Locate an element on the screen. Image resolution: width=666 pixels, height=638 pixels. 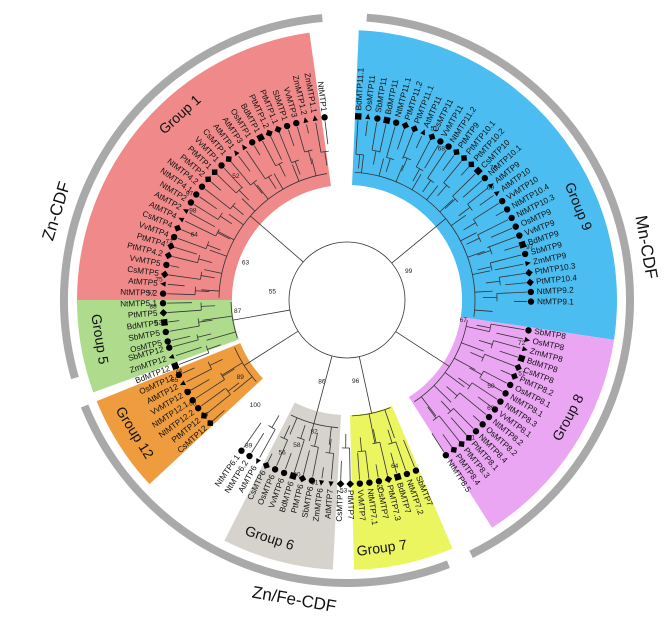
bootstrap-value: 74 is located at coordinates (179, 371).